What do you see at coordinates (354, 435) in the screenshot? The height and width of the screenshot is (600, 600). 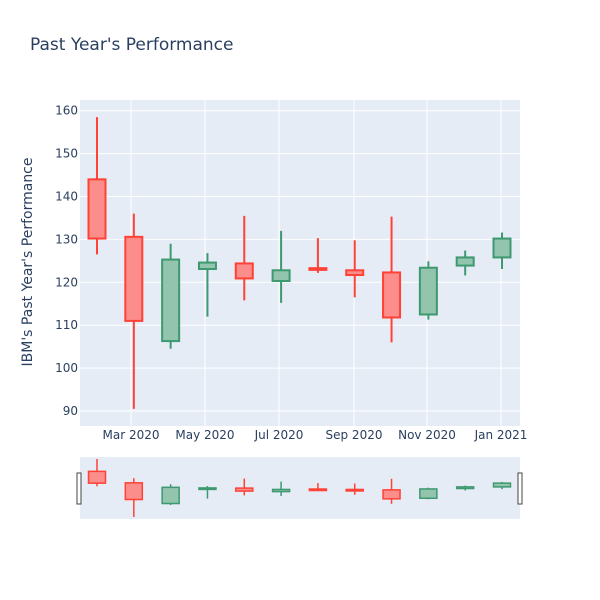 I see `x-tick-label: Sep 2020` at bounding box center [354, 435].